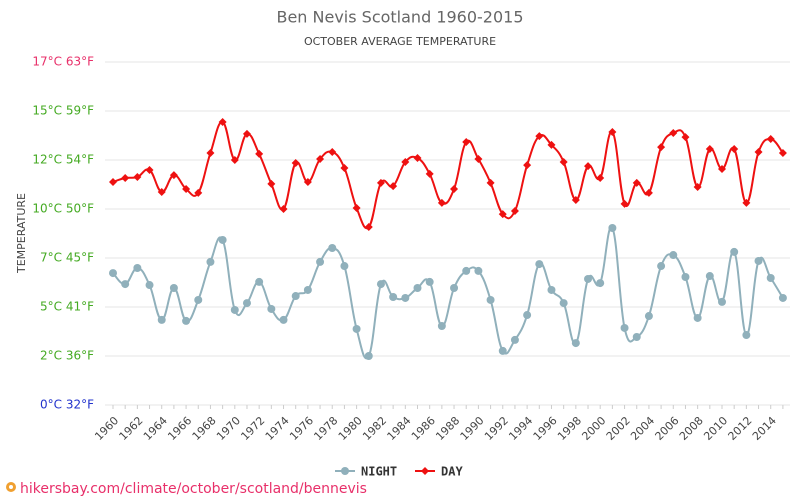  What do you see at coordinates (618, 428) in the screenshot?
I see `x-tick-label: 2002` at bounding box center [618, 428].